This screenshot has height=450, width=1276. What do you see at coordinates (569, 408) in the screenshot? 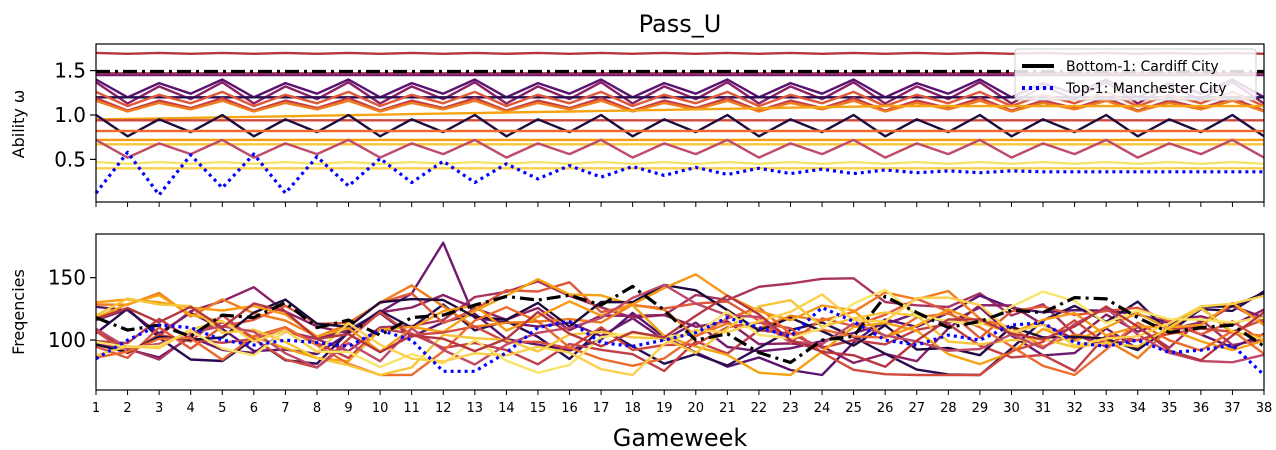
I see `x-tick-label: 16` at bounding box center [569, 408].